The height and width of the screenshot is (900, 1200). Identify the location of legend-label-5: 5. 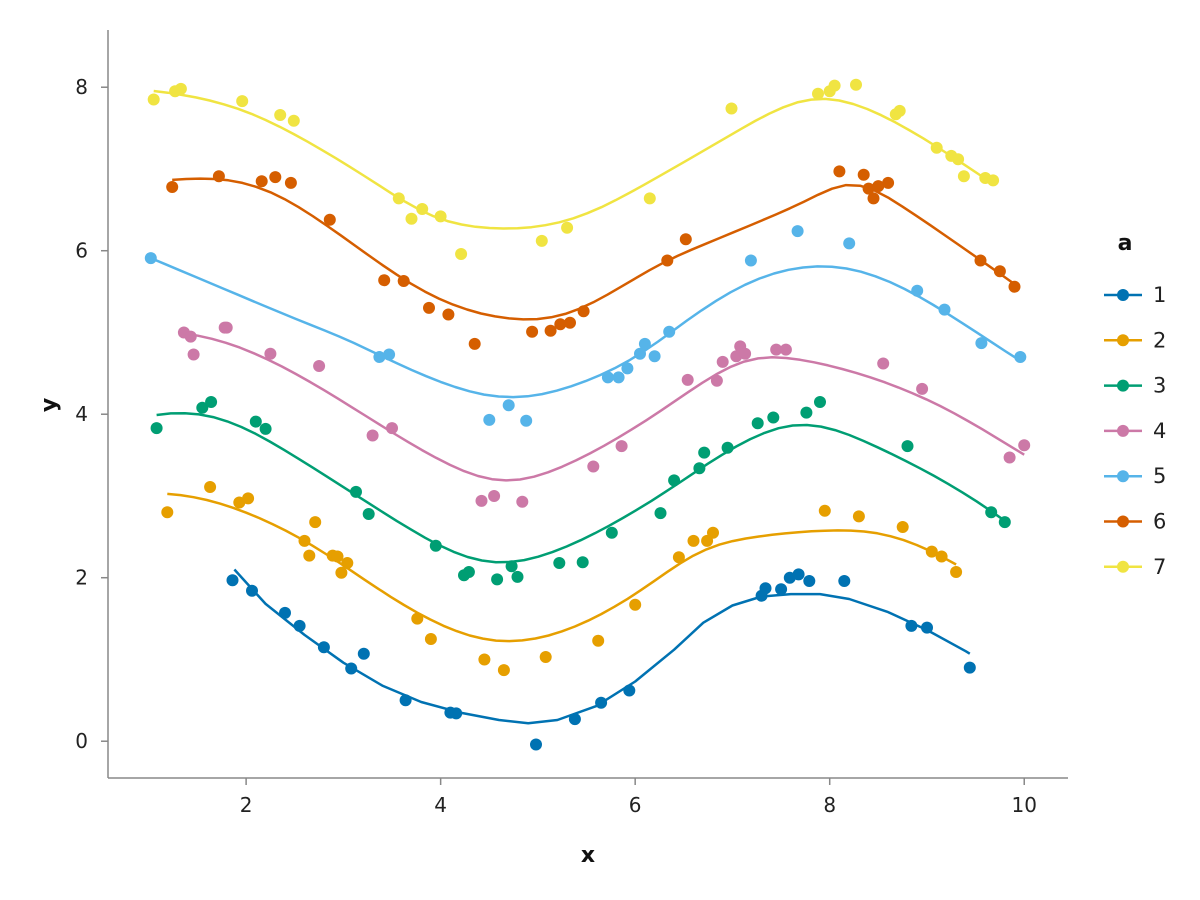
(1159, 476).